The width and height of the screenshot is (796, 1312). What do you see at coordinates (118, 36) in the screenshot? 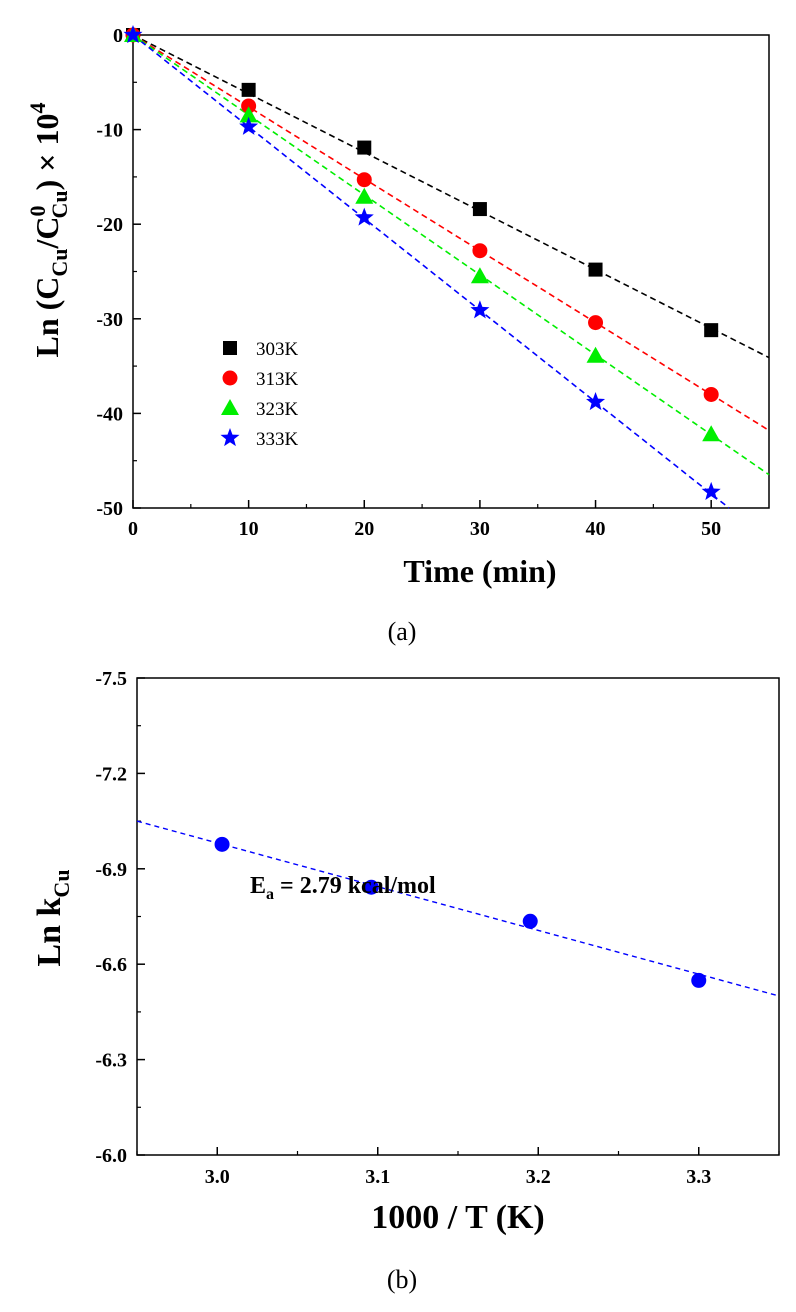
I see `y-tick-label: 0` at bounding box center [118, 36].